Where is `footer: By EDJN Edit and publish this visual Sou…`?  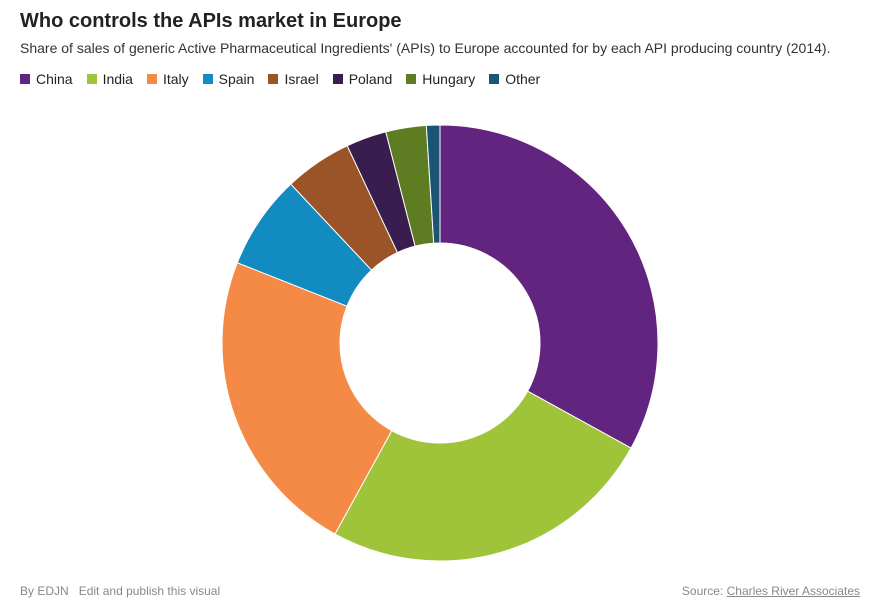 footer: By EDJN Edit and publish this visual Sou… is located at coordinates (440, 591).